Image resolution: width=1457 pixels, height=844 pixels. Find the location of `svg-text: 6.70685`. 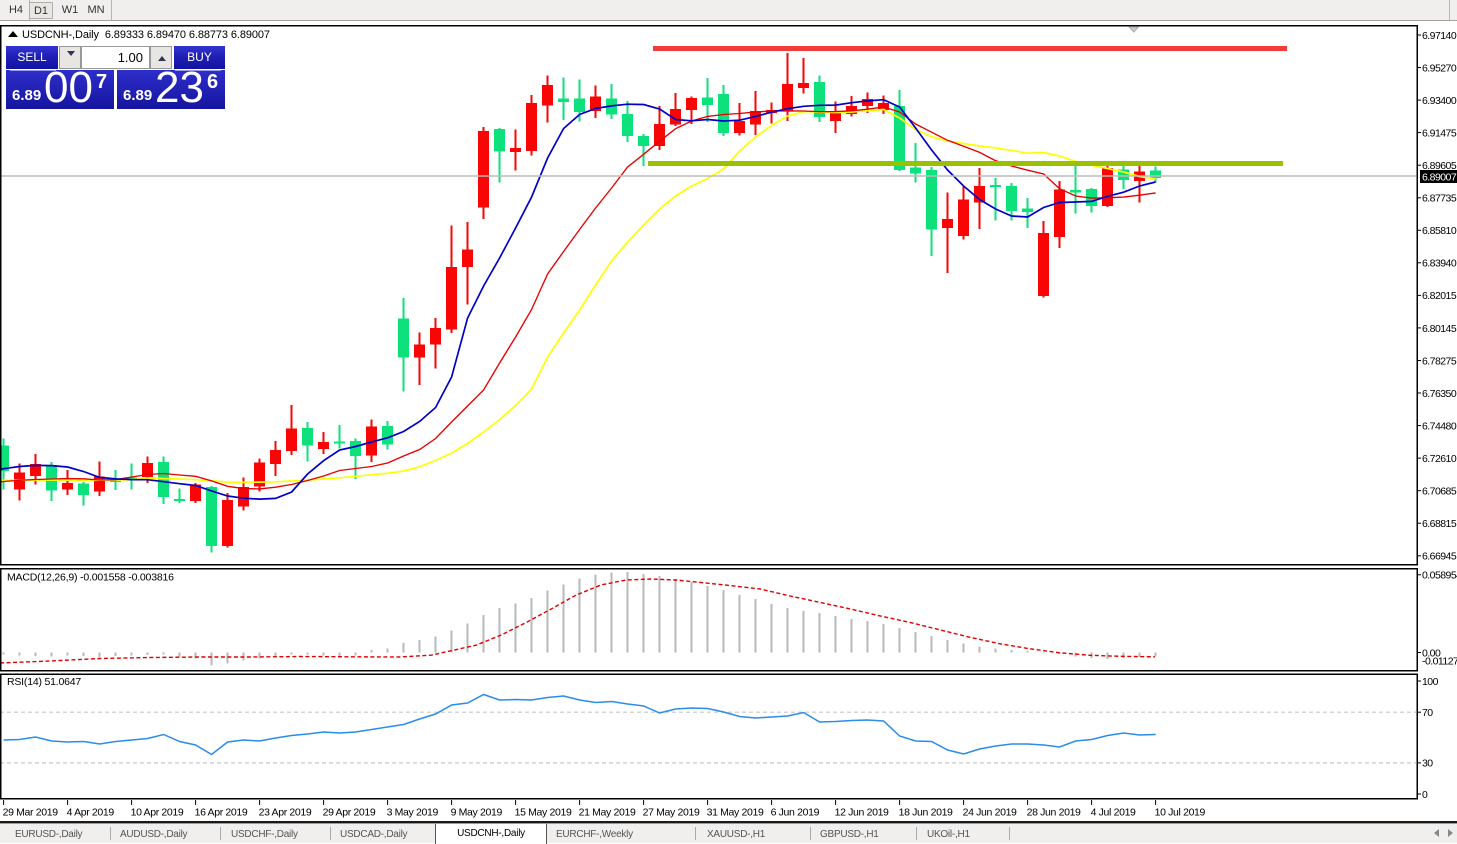

svg-text: 6.70685 is located at coordinates (1439, 492).